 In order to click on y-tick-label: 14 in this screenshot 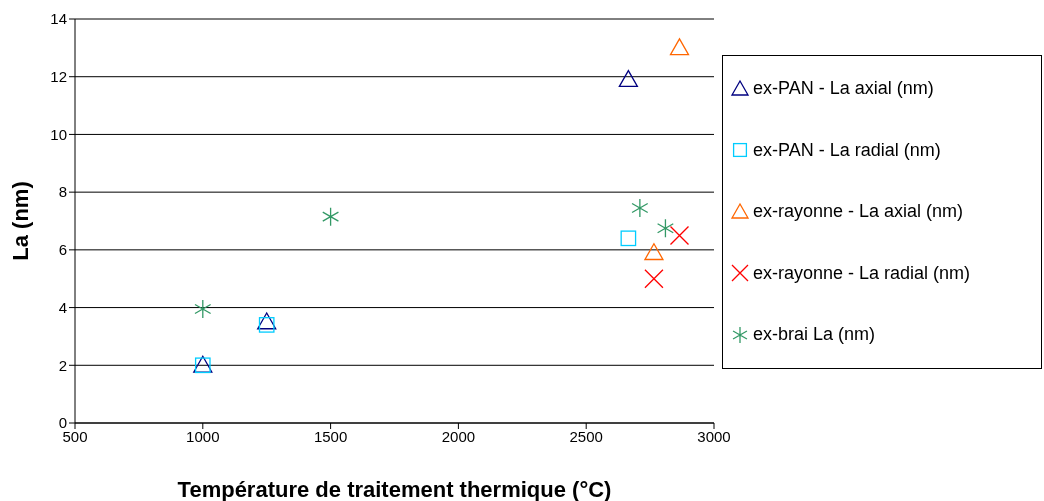, I will do `click(58, 19)`.